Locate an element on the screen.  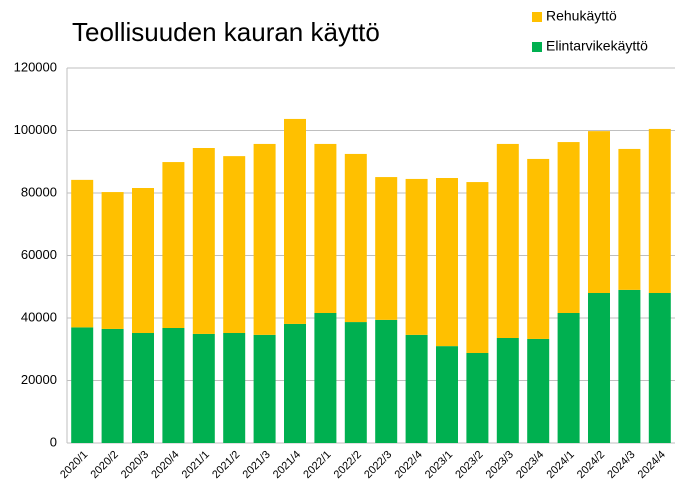
x-tick-label: 2023/4 is located at coordinates (530, 465).